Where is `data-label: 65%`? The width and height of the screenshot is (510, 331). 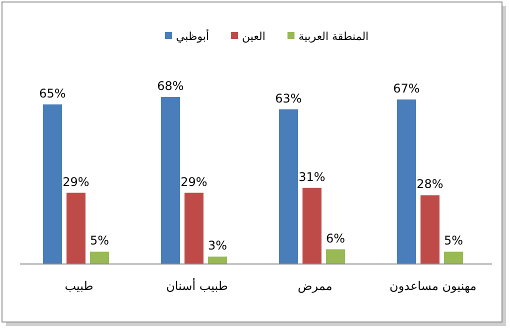
data-label: 65% is located at coordinates (52, 93).